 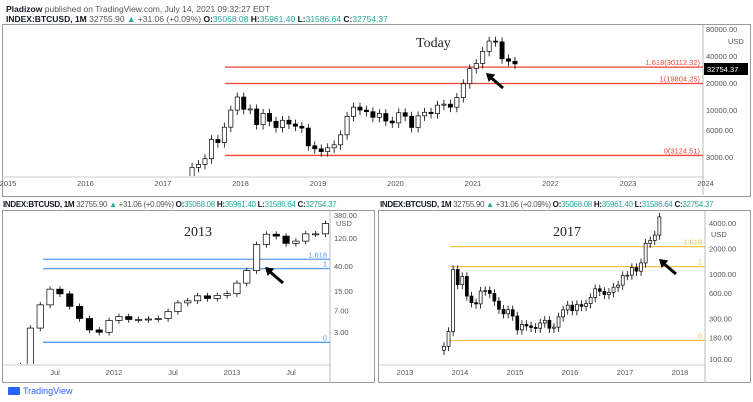 I want to click on y-tick-label: 20000.00, so click(x=721, y=83).